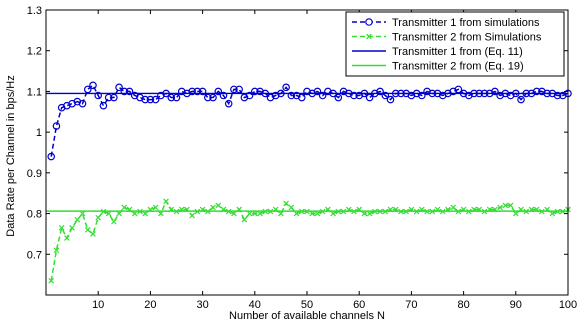 The image size is (586, 324). Describe the element at coordinates (467, 38) in the screenshot. I see `legend-label: Transmitter 2 from Simulations` at that location.